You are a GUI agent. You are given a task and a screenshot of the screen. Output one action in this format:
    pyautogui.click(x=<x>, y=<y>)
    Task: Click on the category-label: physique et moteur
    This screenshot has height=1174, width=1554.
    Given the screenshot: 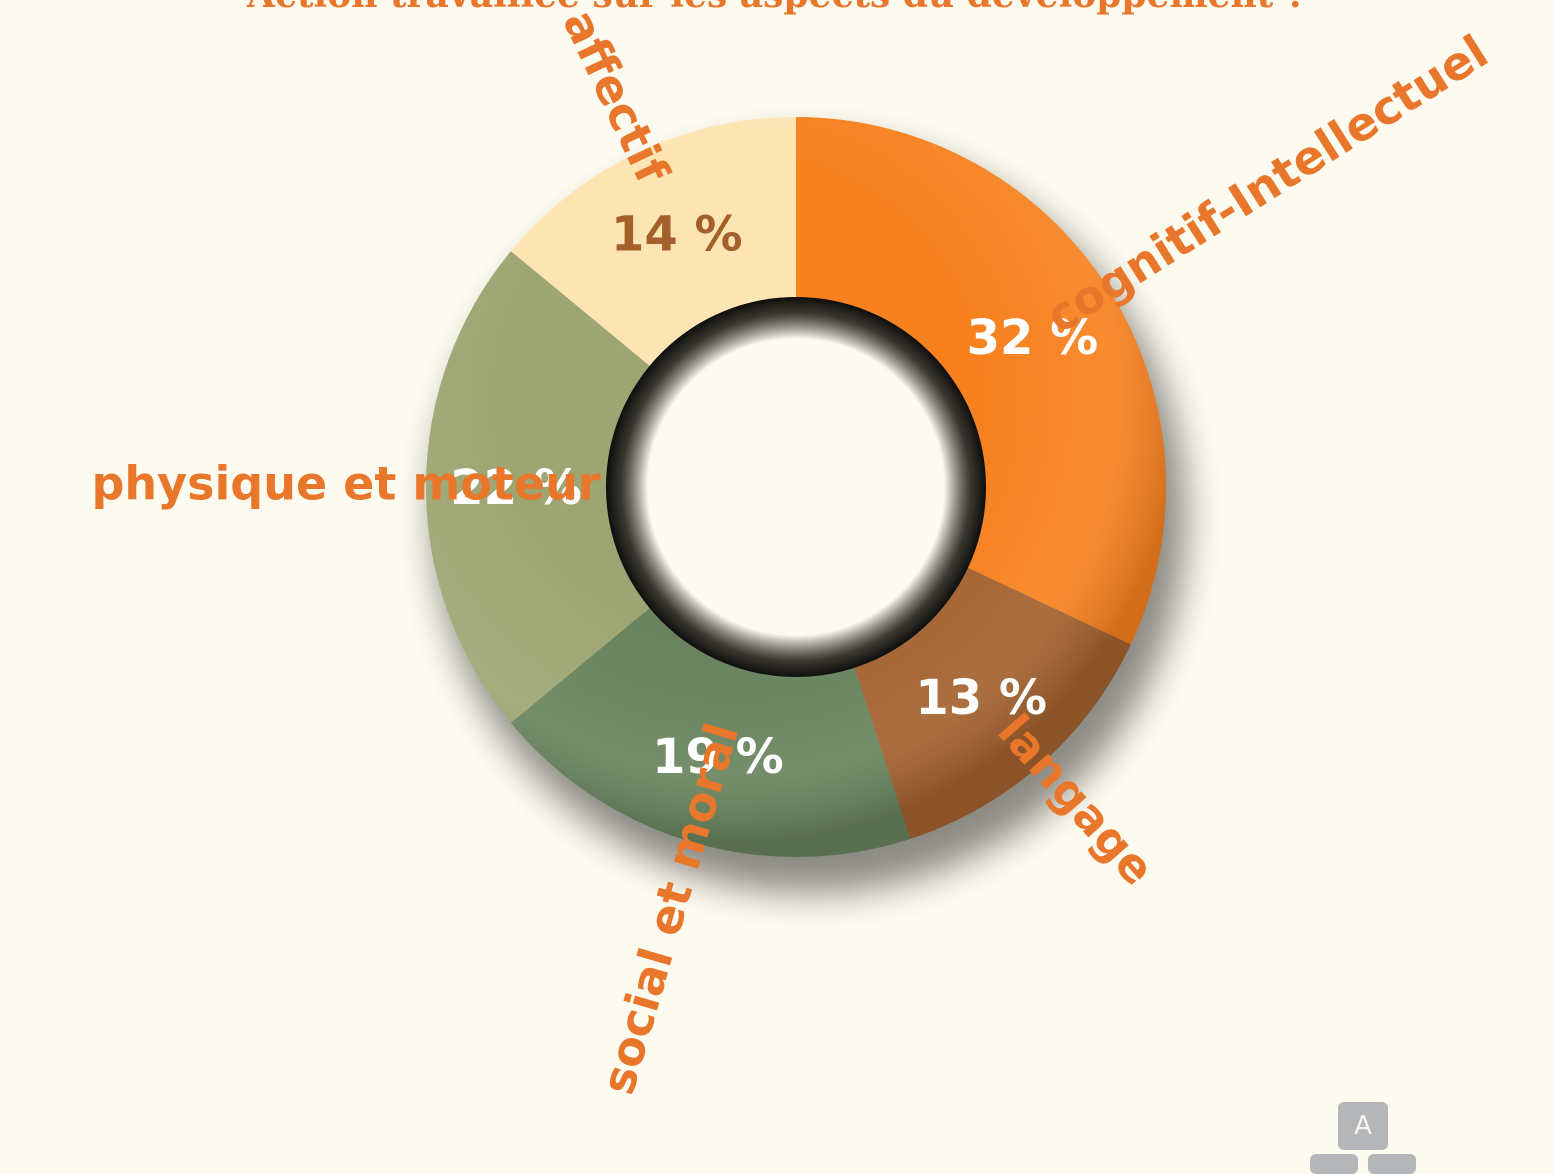 What is the action you would take?
    pyautogui.click(x=345, y=484)
    